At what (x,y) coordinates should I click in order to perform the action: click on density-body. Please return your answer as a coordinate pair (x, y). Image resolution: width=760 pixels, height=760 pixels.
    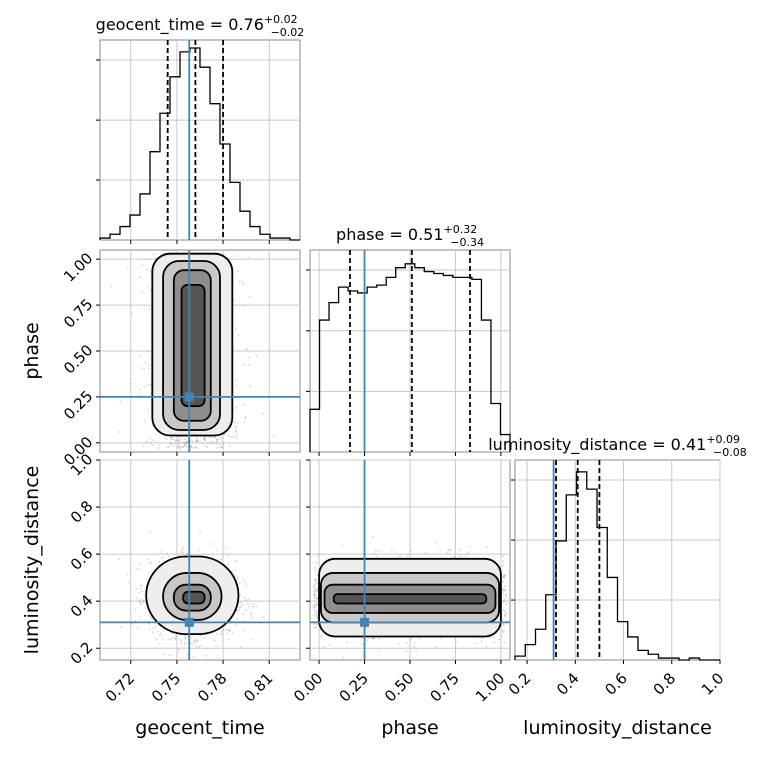
    Looking at the image, I should click on (191, 594).